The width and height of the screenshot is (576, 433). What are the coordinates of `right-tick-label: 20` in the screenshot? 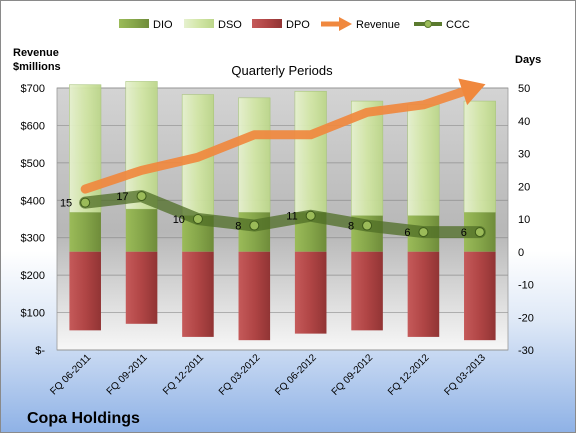 It's located at (524, 187).